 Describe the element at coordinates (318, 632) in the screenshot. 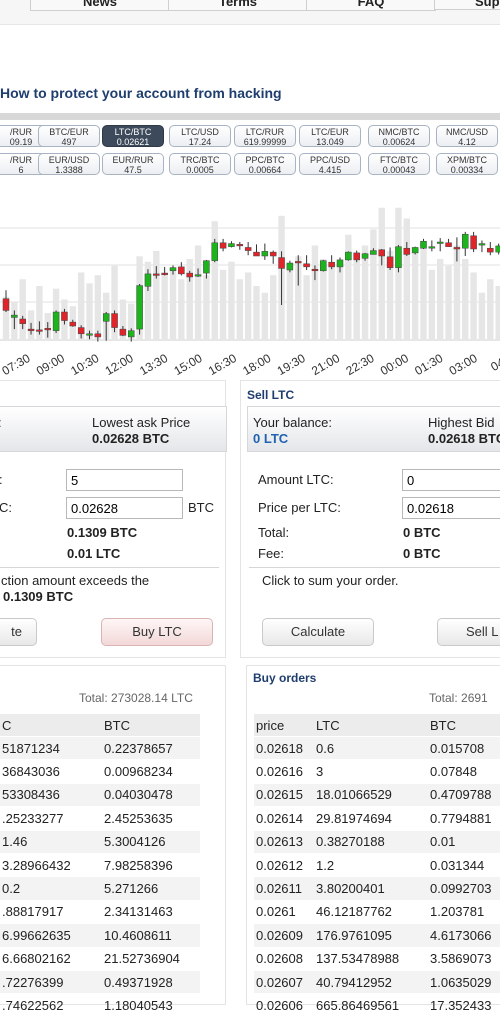

I see `sell-calculate-button: Calculate` at that location.